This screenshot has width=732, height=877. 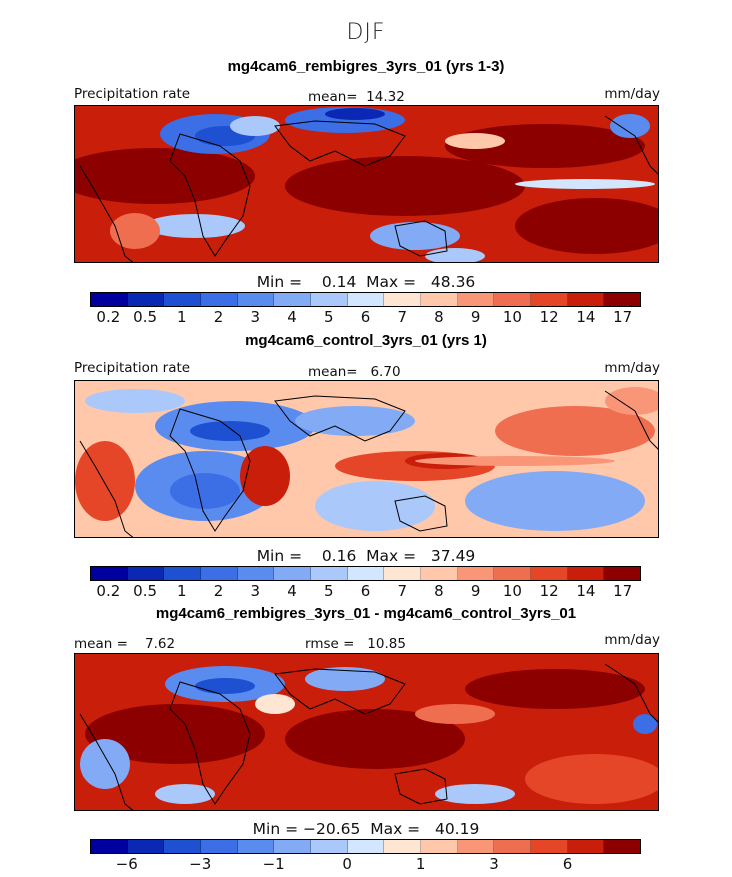 What do you see at coordinates (125, 644) in the screenshot?
I see `panel-3-mean-label: mean = 7.62` at bounding box center [125, 644].